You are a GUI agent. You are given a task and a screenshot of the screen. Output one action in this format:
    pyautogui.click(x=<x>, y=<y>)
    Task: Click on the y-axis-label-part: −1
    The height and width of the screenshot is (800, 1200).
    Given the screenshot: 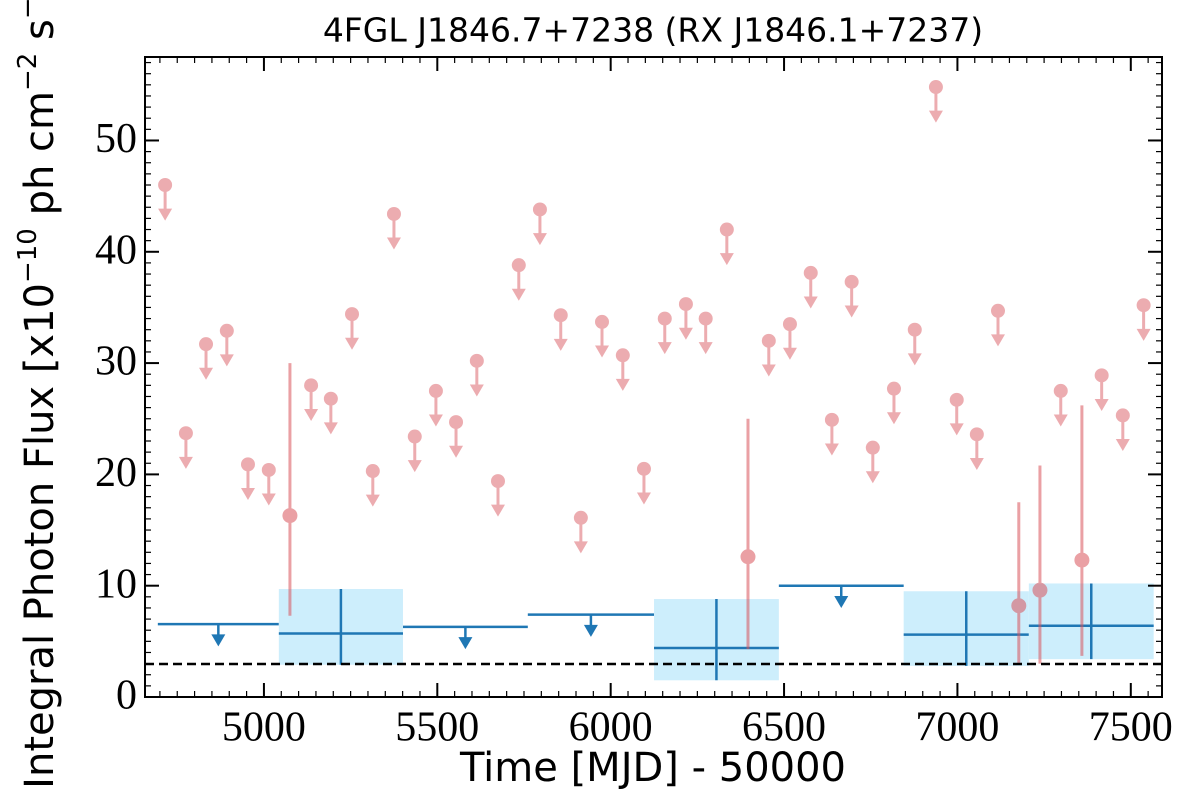 What is the action you would take?
    pyautogui.click(x=28, y=9)
    